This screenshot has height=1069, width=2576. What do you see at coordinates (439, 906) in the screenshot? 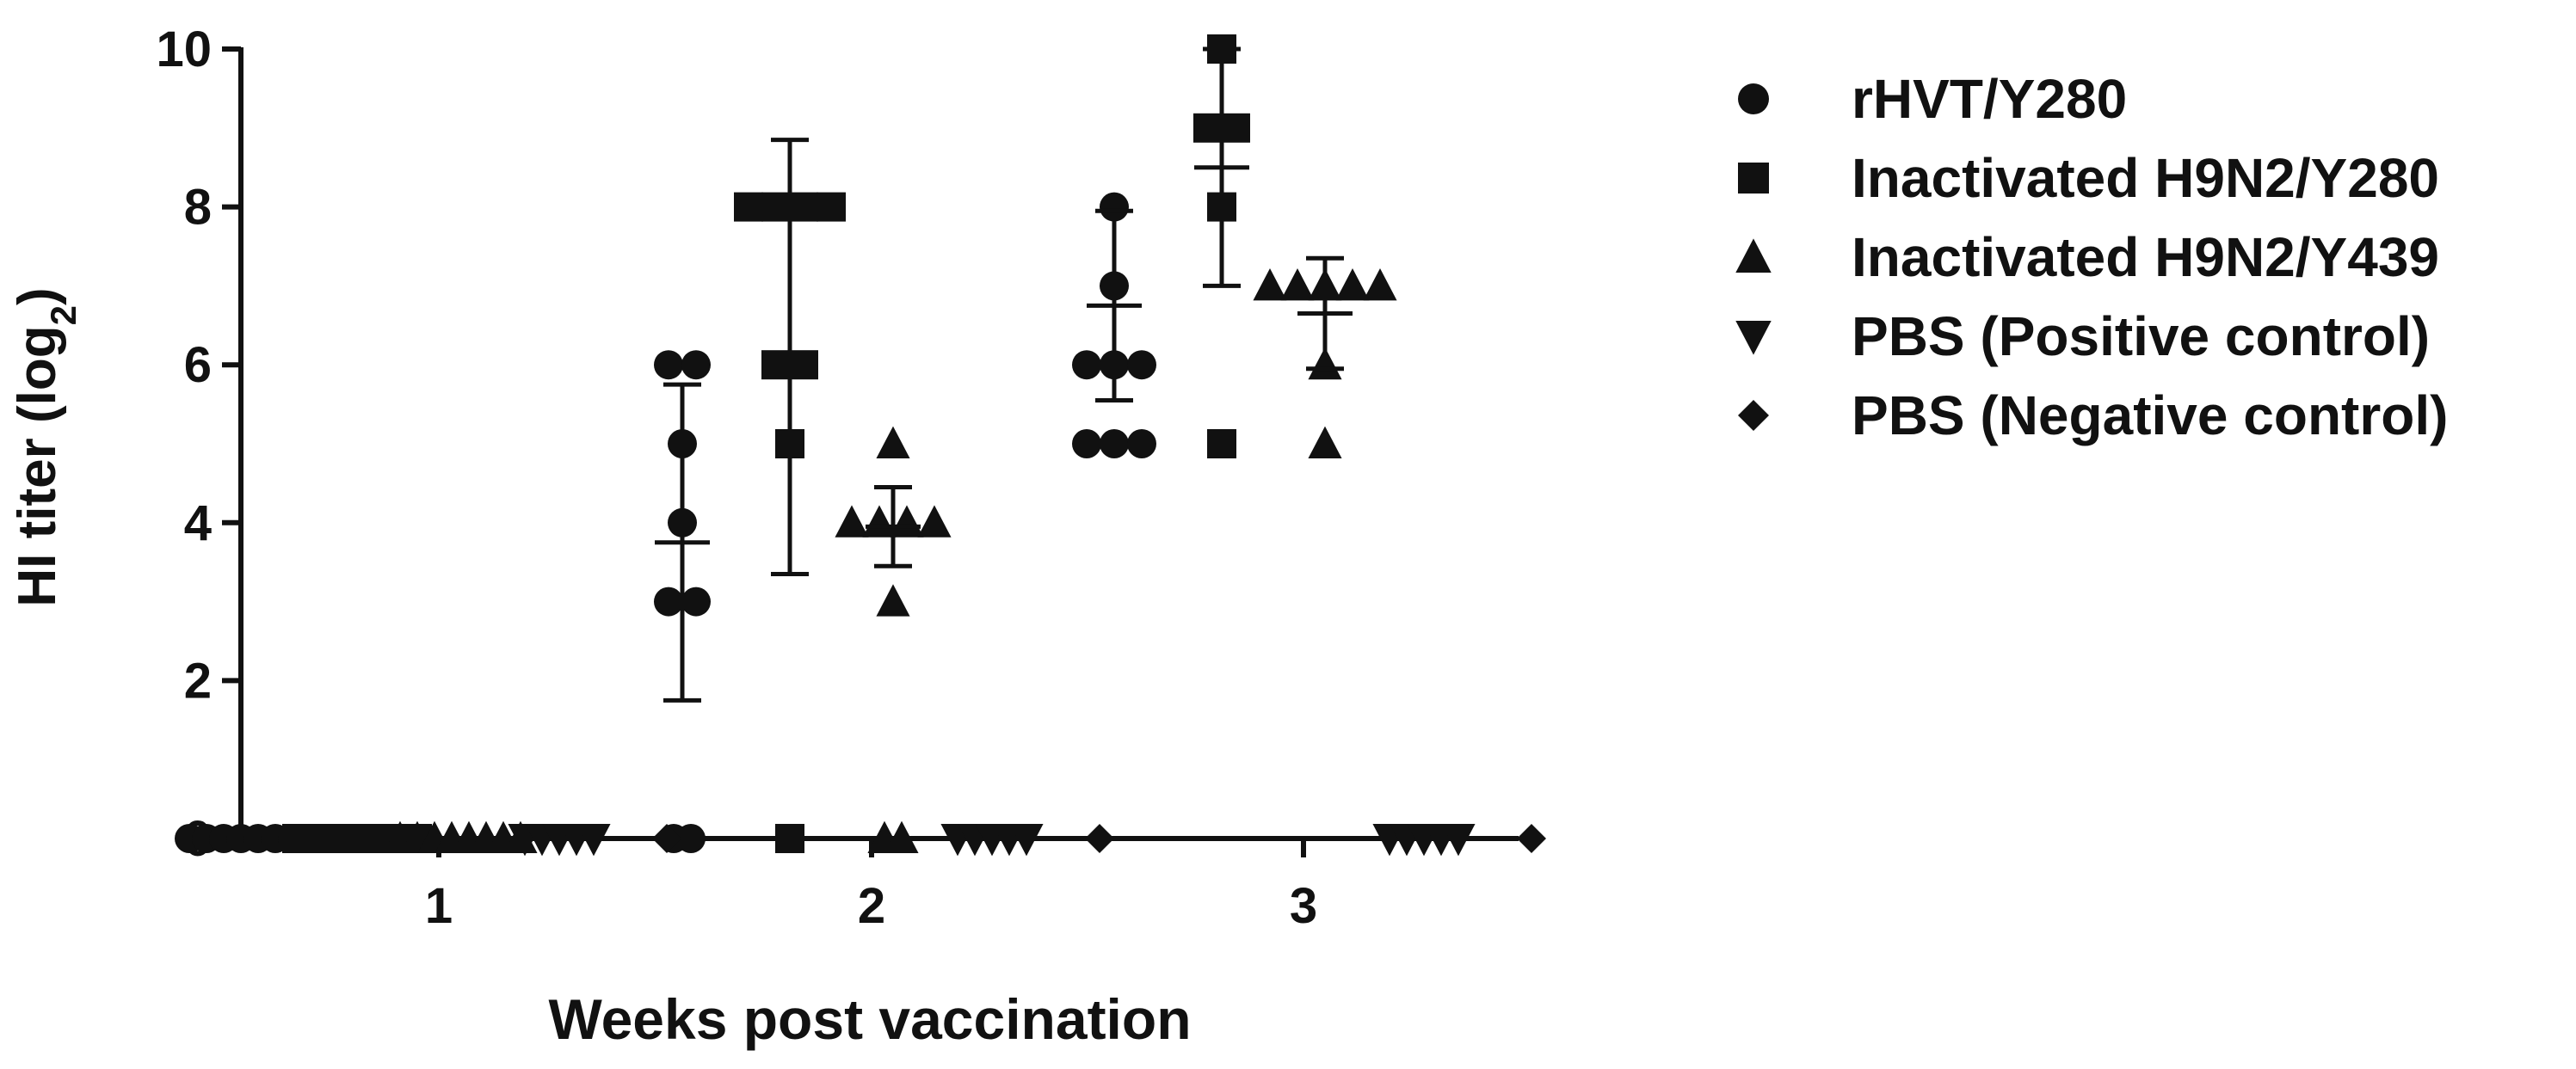
I see `x-tick-label: 1` at bounding box center [439, 906].